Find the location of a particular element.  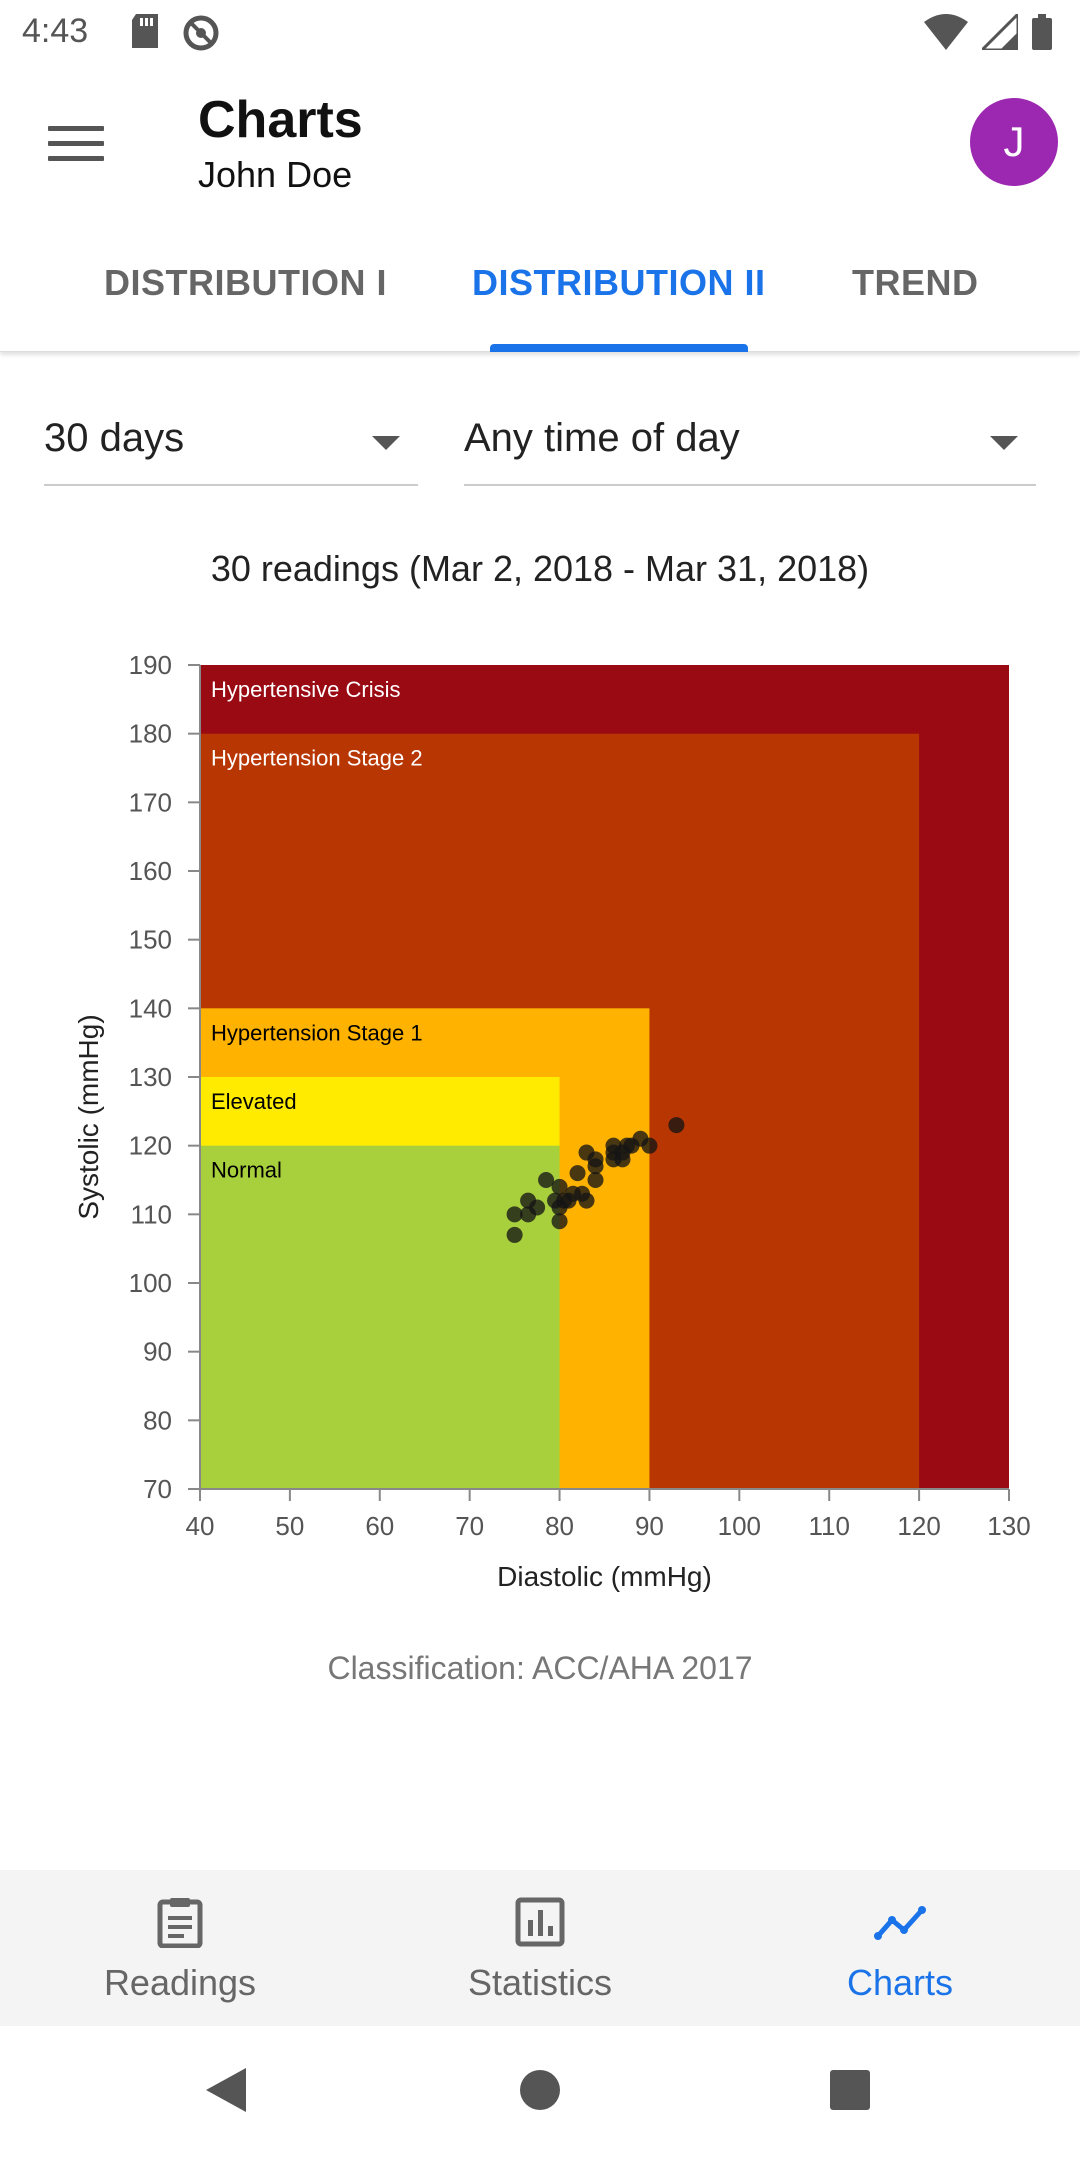

x-tick-label: 70 is located at coordinates (469, 1526).